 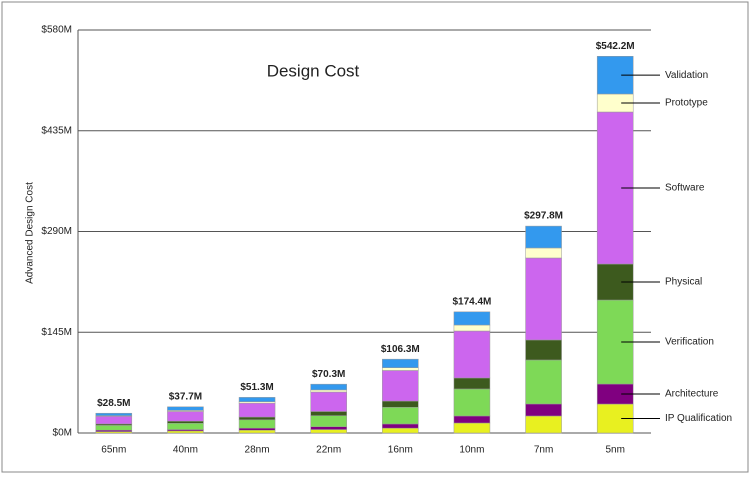 What do you see at coordinates (543, 216) in the screenshot?
I see `total-label: $297.8M` at bounding box center [543, 216].